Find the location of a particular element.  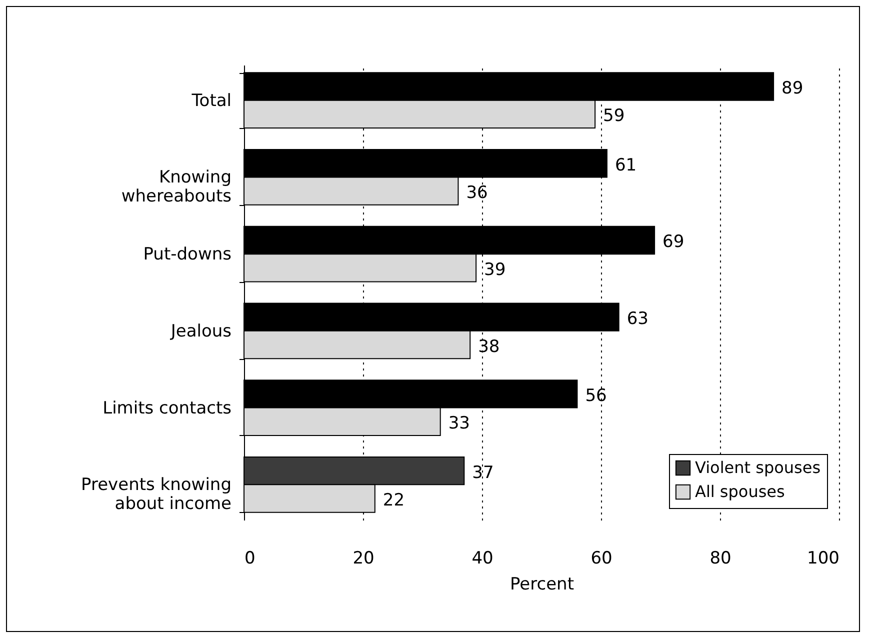

data-label: 37 is located at coordinates (483, 472).